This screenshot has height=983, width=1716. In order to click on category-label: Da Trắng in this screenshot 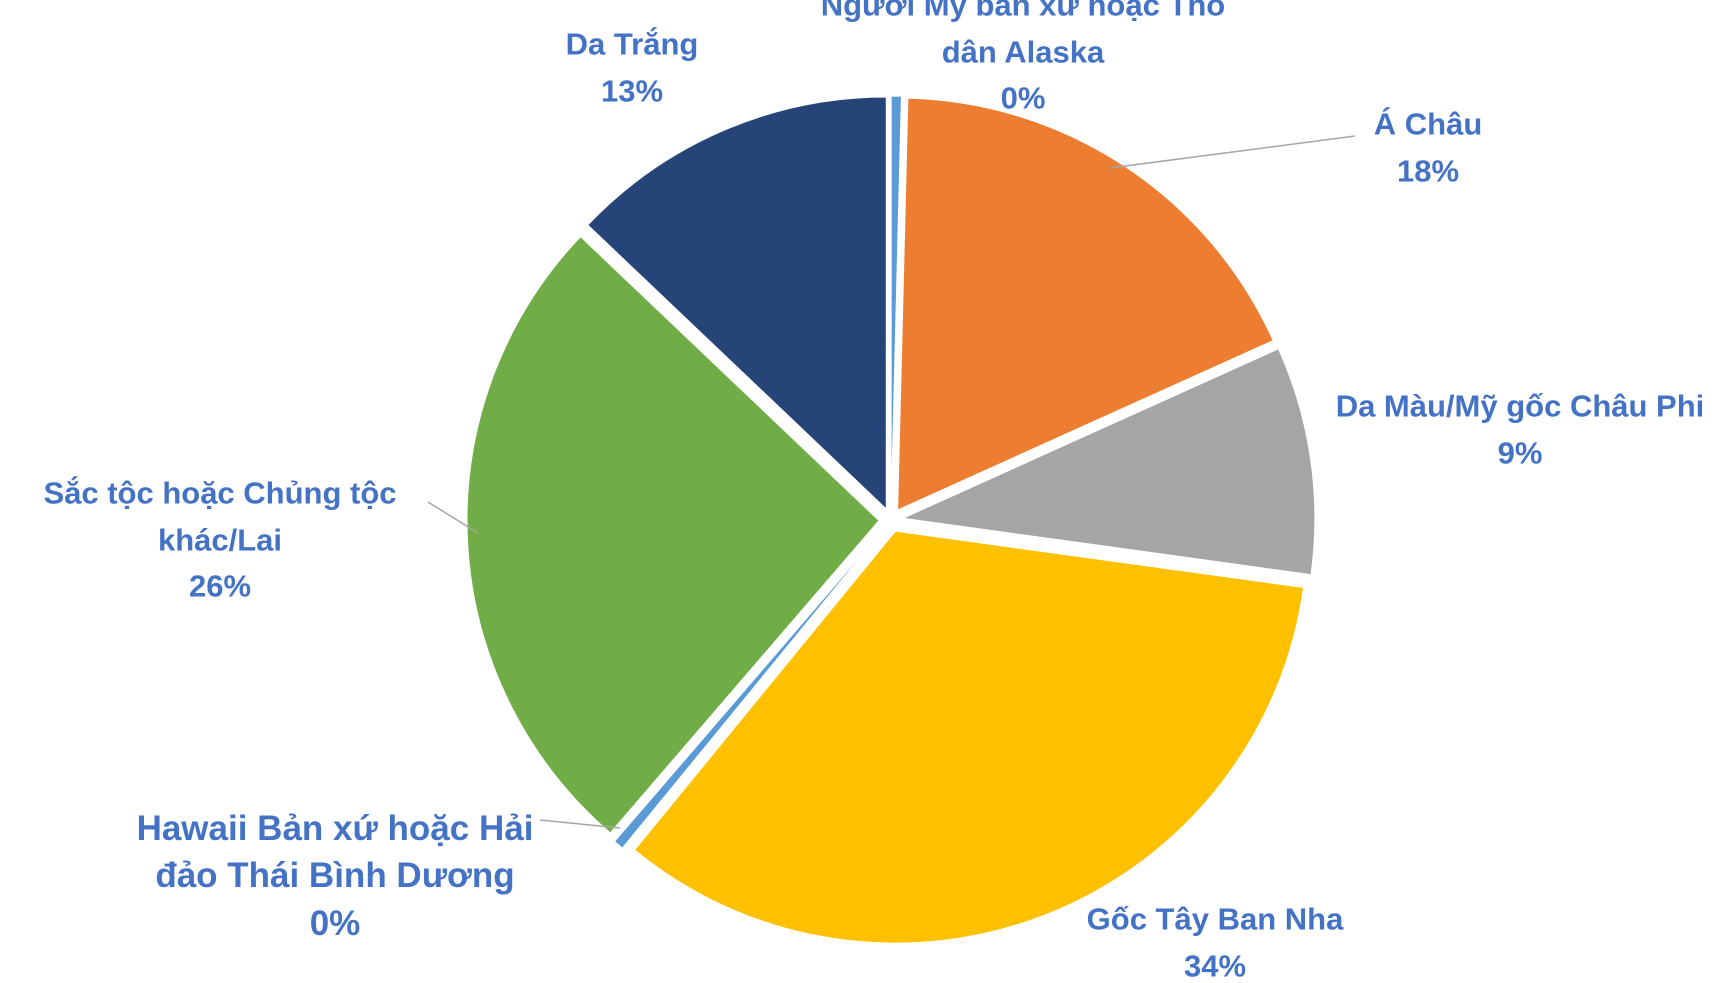, I will do `click(632, 44)`.